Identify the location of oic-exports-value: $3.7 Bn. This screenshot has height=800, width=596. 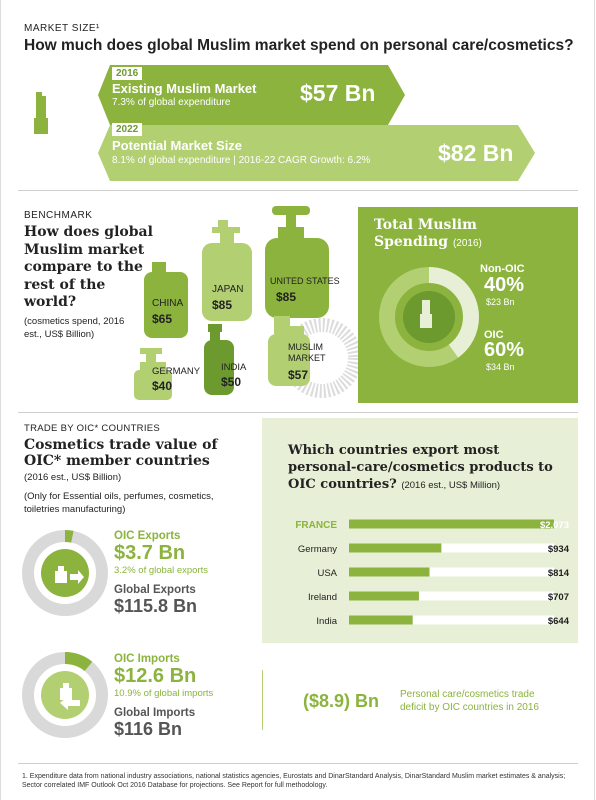
(149, 553).